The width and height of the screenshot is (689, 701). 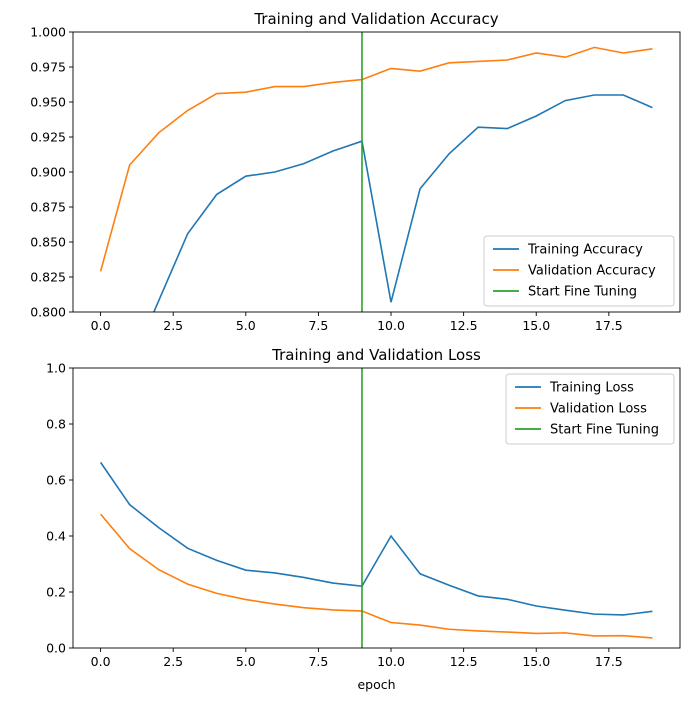 I want to click on y-tick-label: 0.950, so click(x=48, y=102).